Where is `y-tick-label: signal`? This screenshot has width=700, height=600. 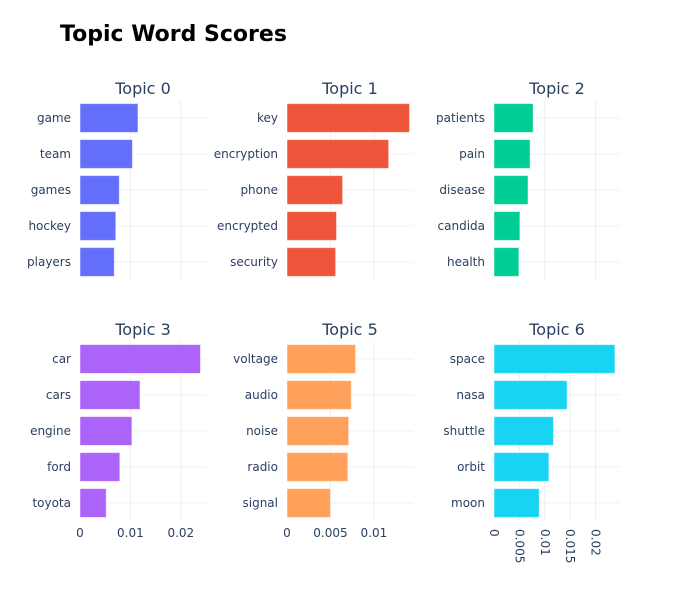 y-tick-label: signal is located at coordinates (261, 503).